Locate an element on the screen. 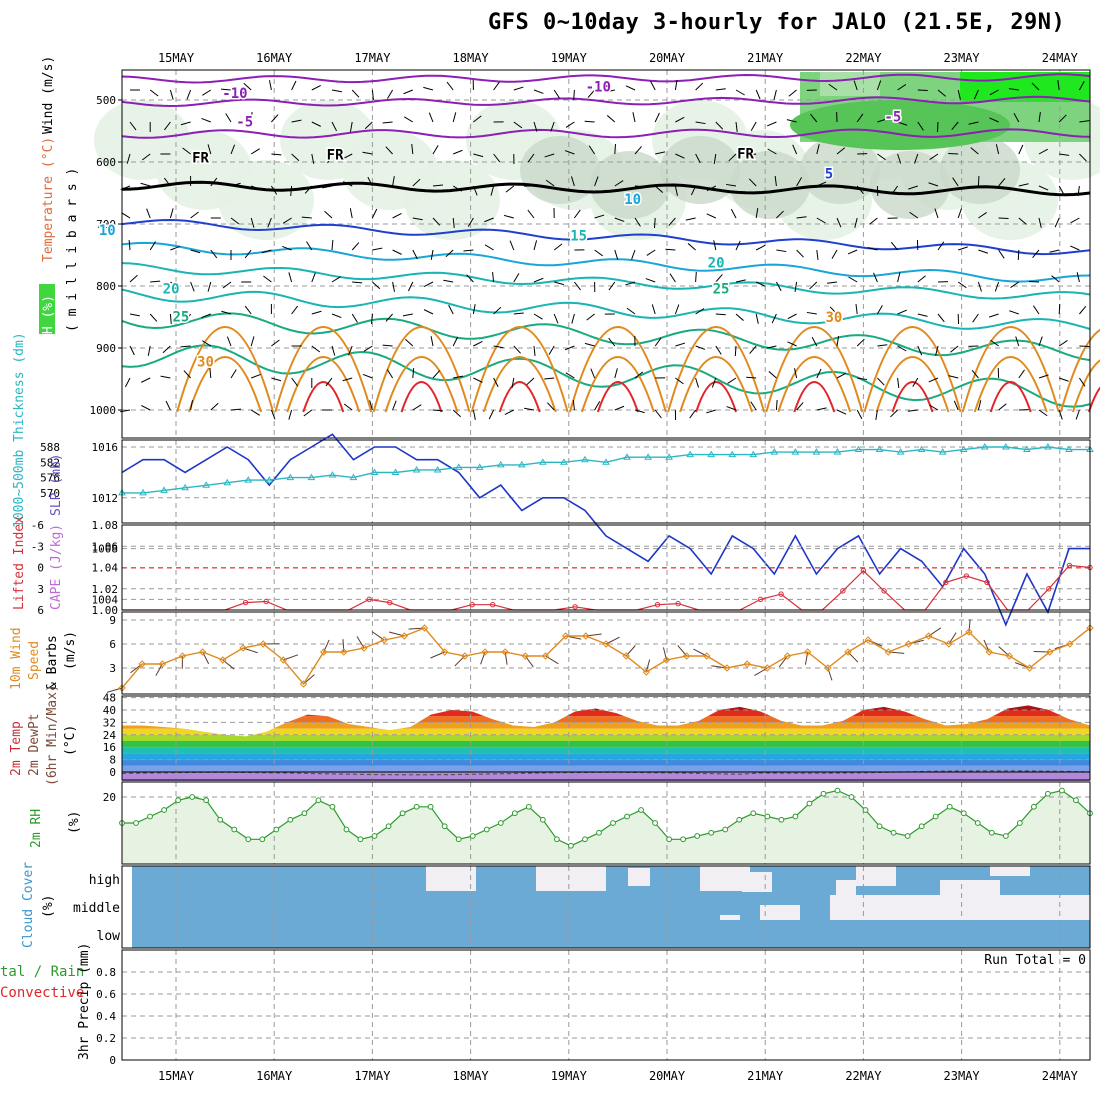 The width and height of the screenshot is (1100, 1100). precip-axis-title: 3hr Precip (mm) is located at coordinates (84, 1001).